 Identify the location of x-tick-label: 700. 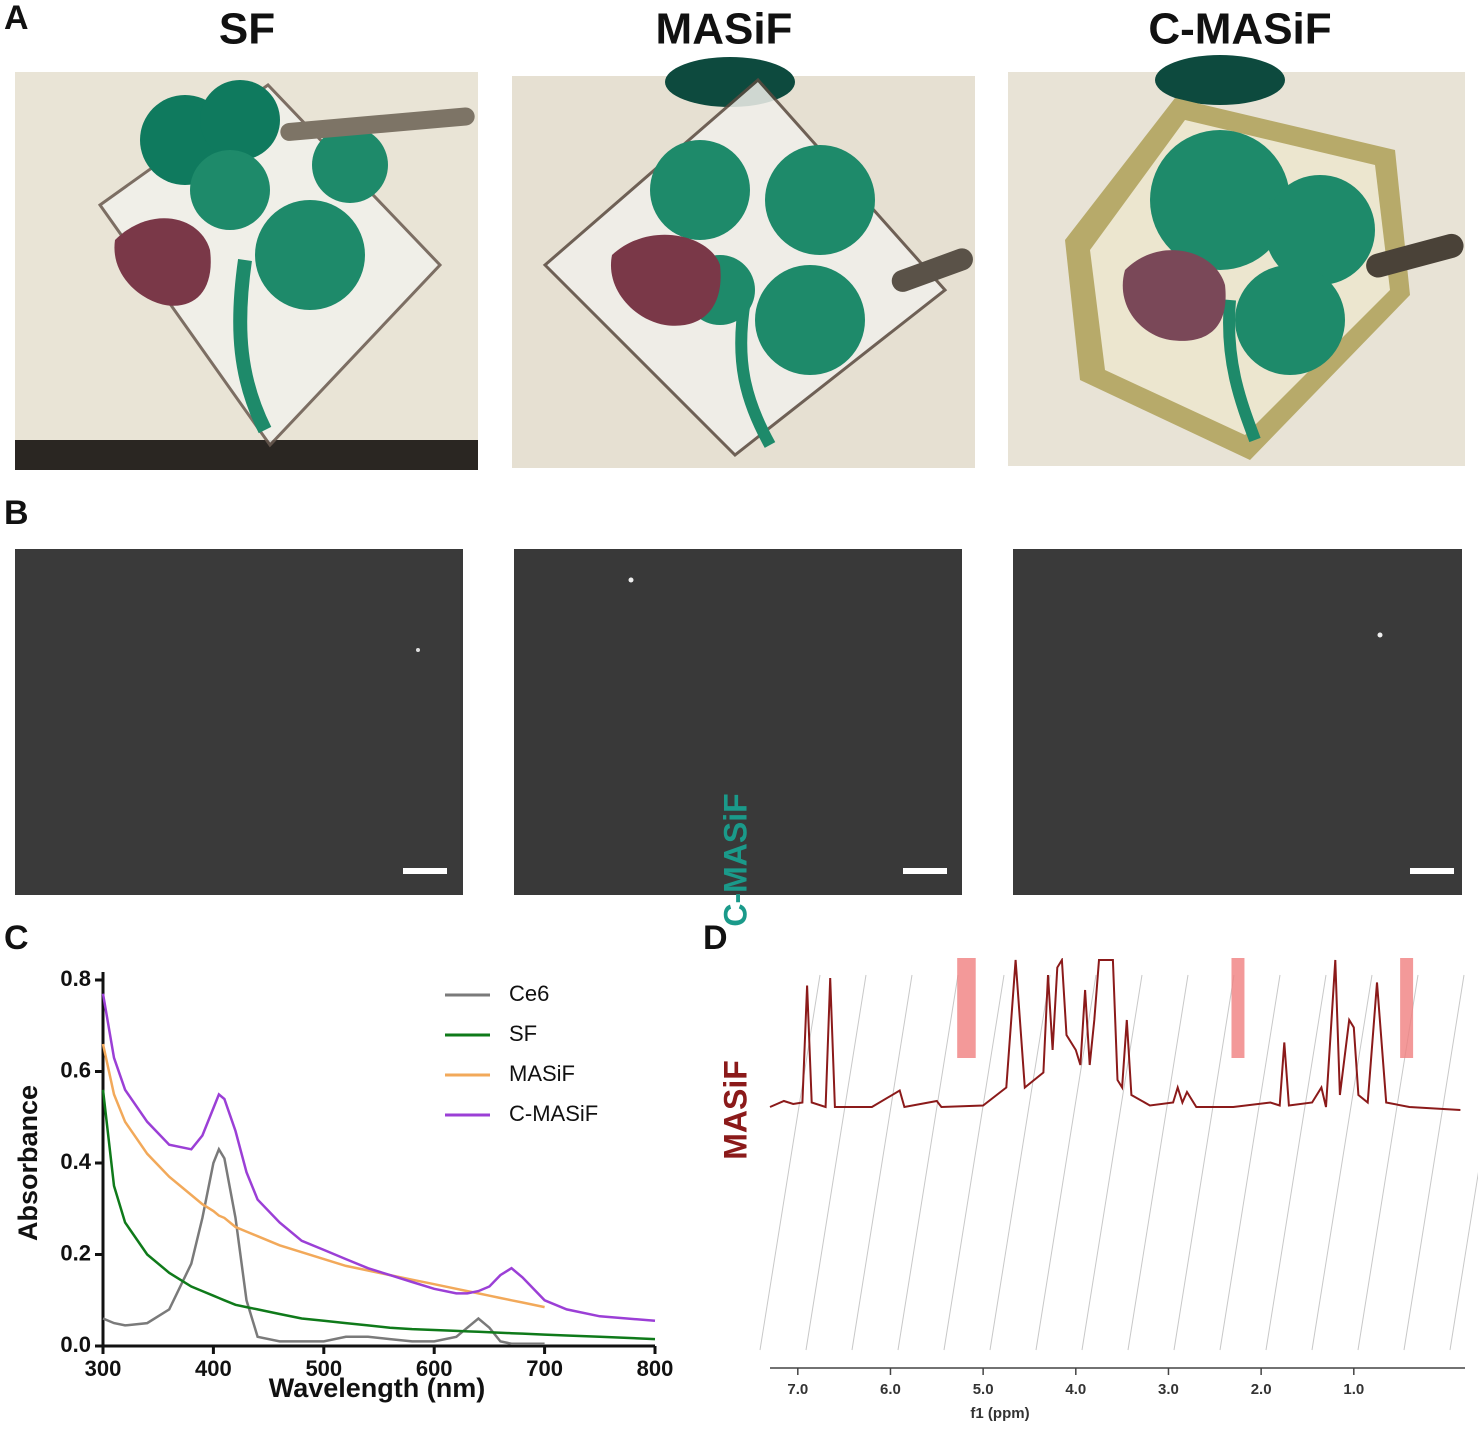
(544, 1368).